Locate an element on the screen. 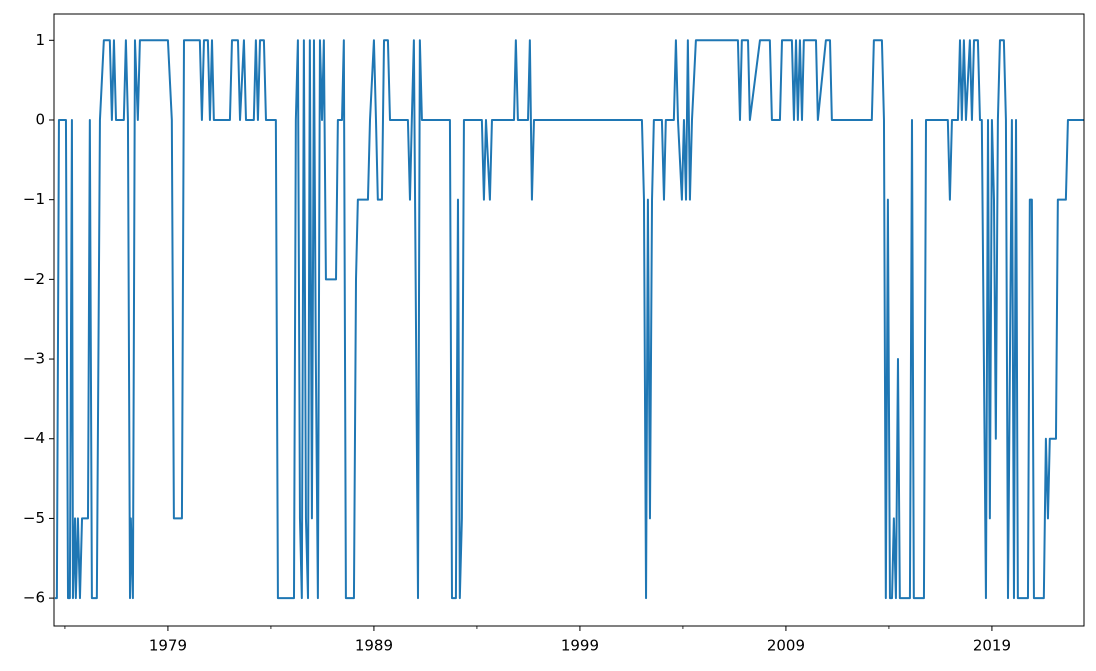 This screenshot has height=671, width=1096. y-tick-label: −4 is located at coordinates (34, 438).